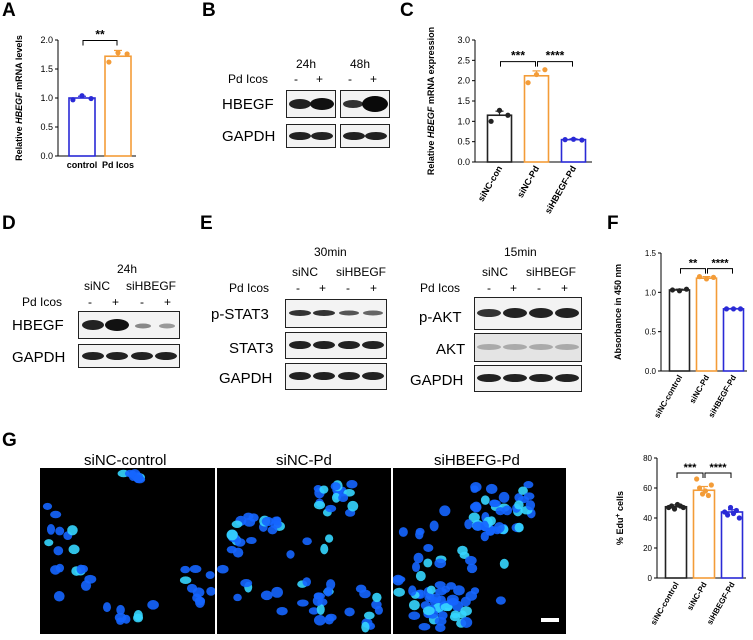  I want to click on y-tick-label: 2.0, so click(46, 40).